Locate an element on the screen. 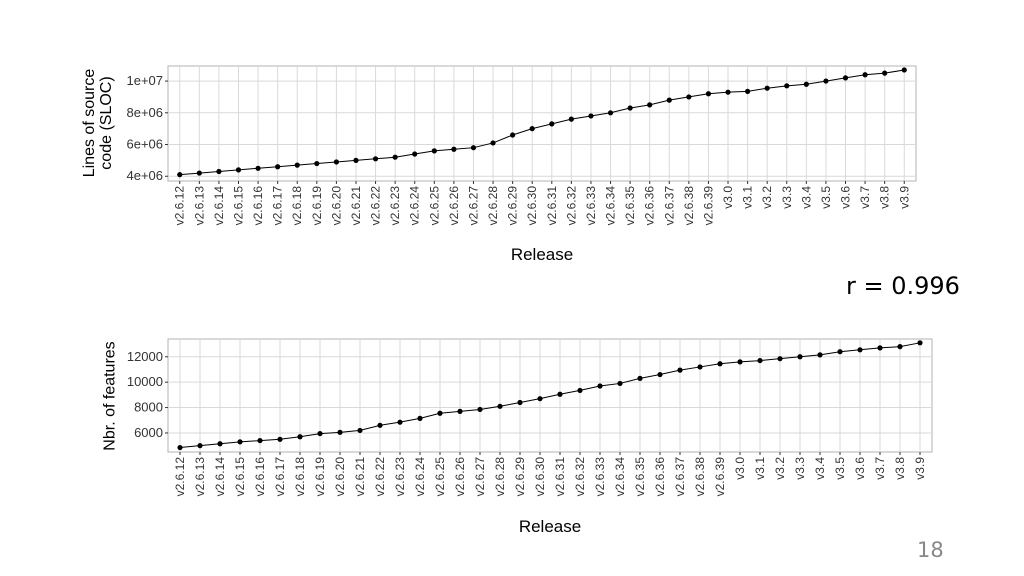 The width and height of the screenshot is (1024, 576). x-tick-label: v2.6.31 is located at coordinates (552, 206).